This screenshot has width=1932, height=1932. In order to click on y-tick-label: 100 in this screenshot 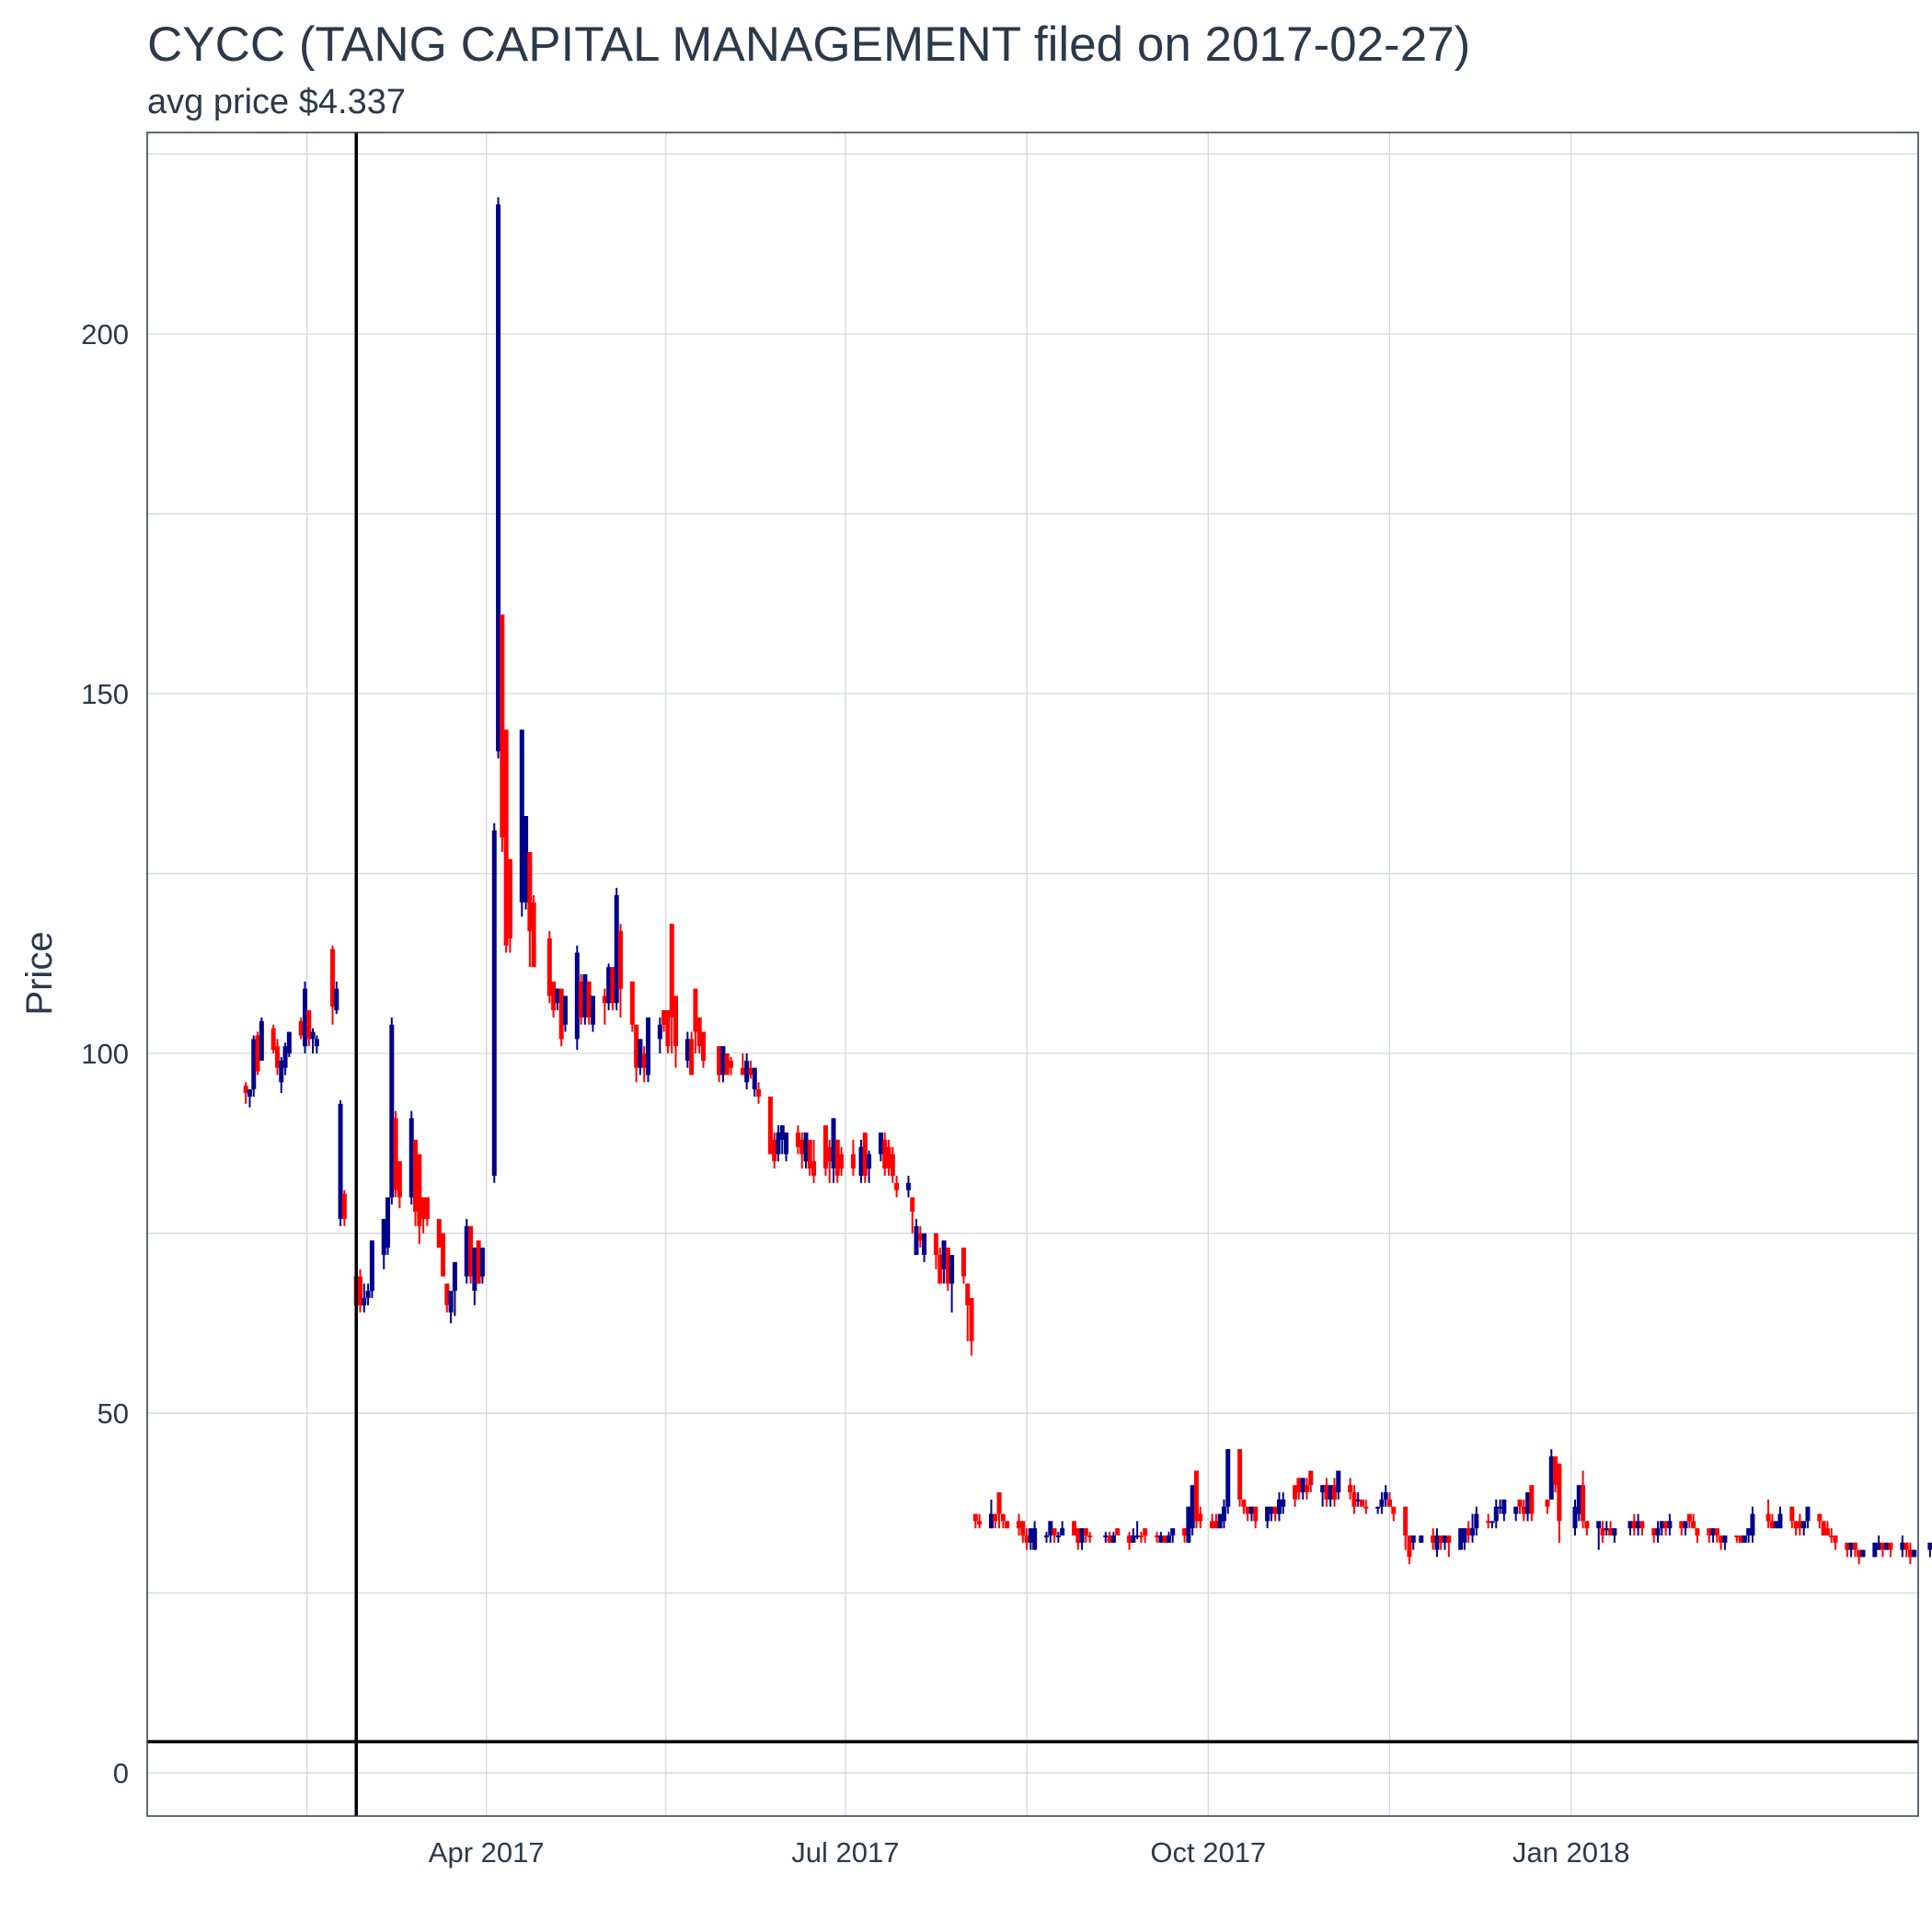, I will do `click(105, 1054)`.